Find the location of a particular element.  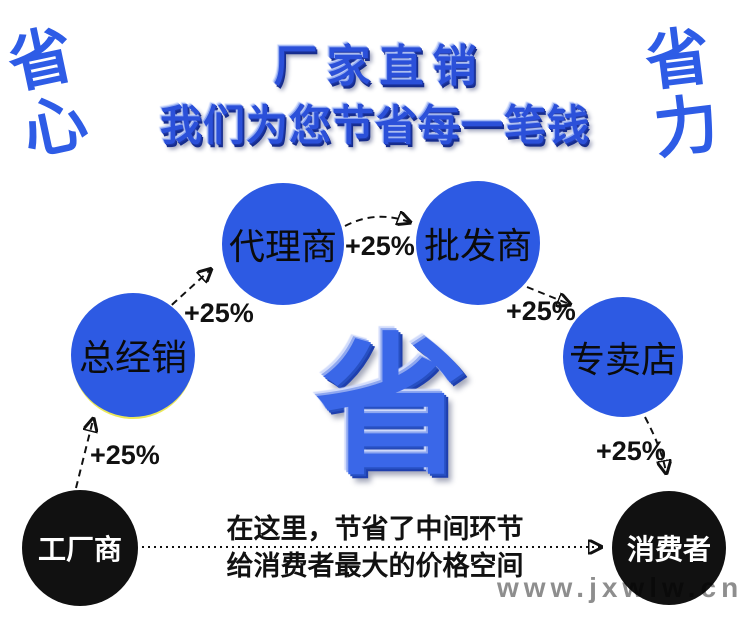

footer-text: 在这里，节省了中间环节 给消费者最大的价格空间 is located at coordinates (375, 548).